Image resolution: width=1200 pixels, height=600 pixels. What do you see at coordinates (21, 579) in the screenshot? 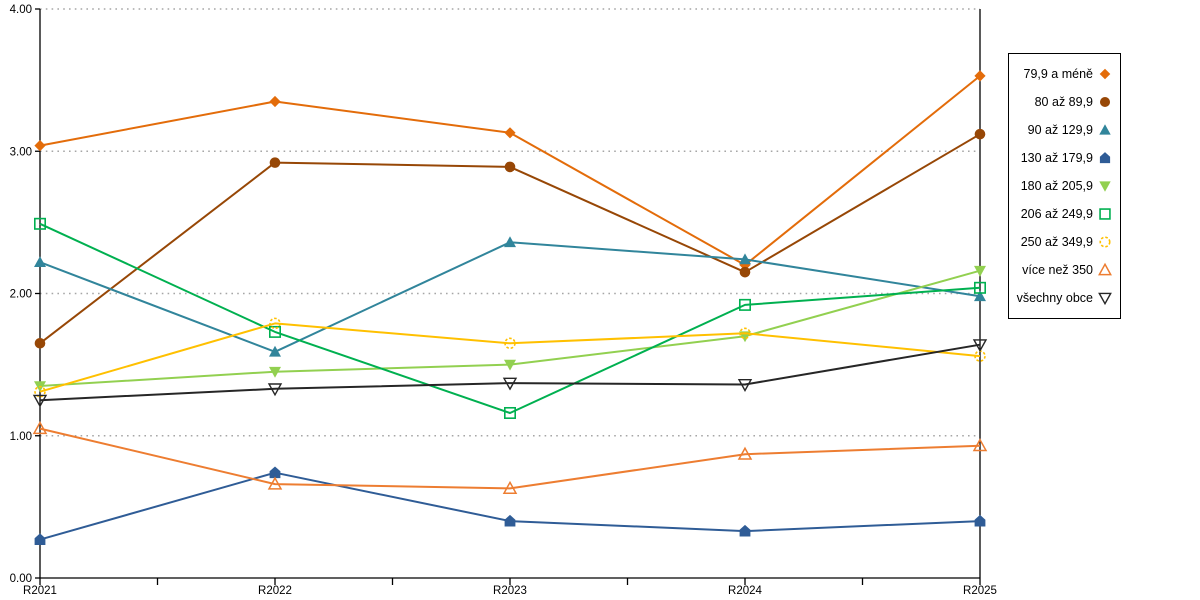
I see `y-tick-label: 0.00` at bounding box center [21, 579].